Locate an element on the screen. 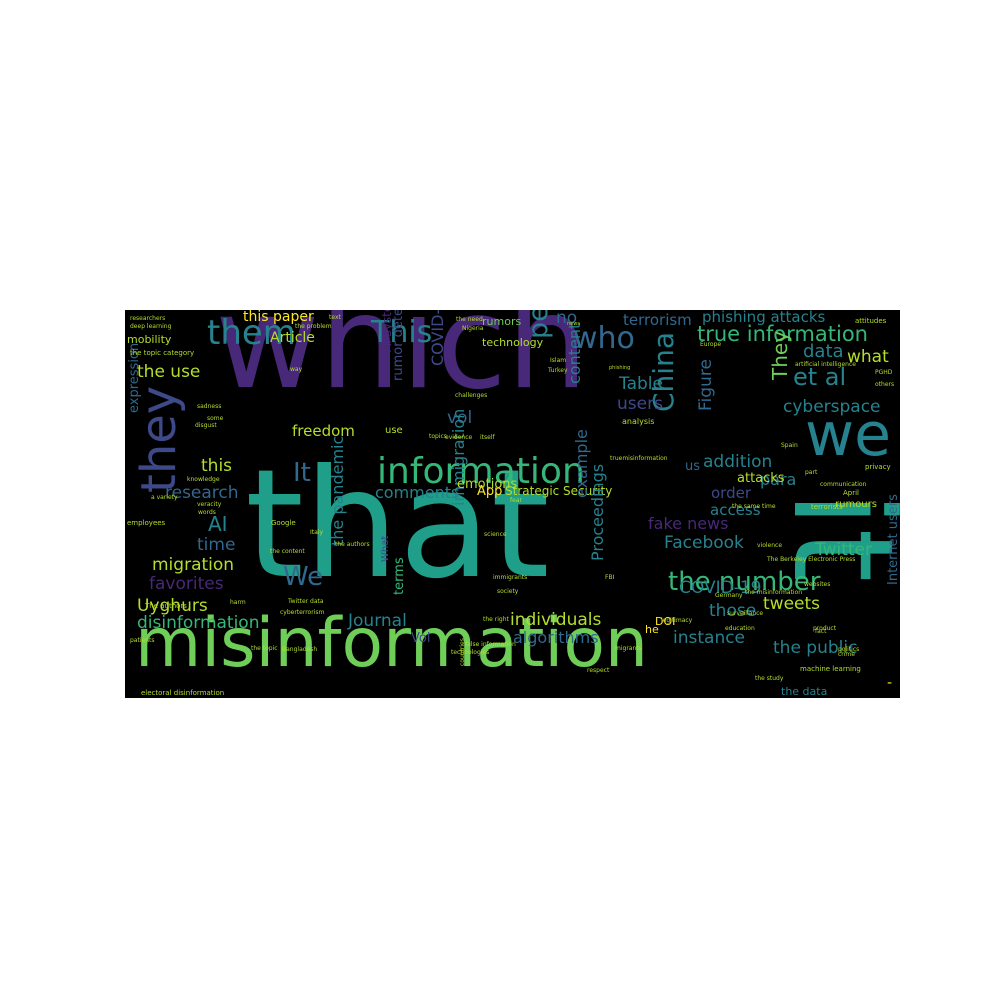 The width and height of the screenshot is (1000, 1000). word-individuals: individuals is located at coordinates (556, 620).